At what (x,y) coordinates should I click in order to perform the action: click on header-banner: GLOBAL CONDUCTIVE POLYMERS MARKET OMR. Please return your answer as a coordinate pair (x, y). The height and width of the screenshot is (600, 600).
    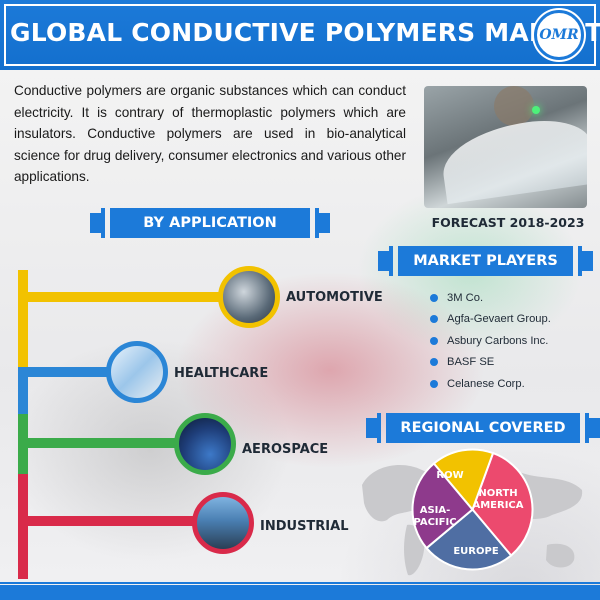
    Looking at the image, I should click on (300, 35).